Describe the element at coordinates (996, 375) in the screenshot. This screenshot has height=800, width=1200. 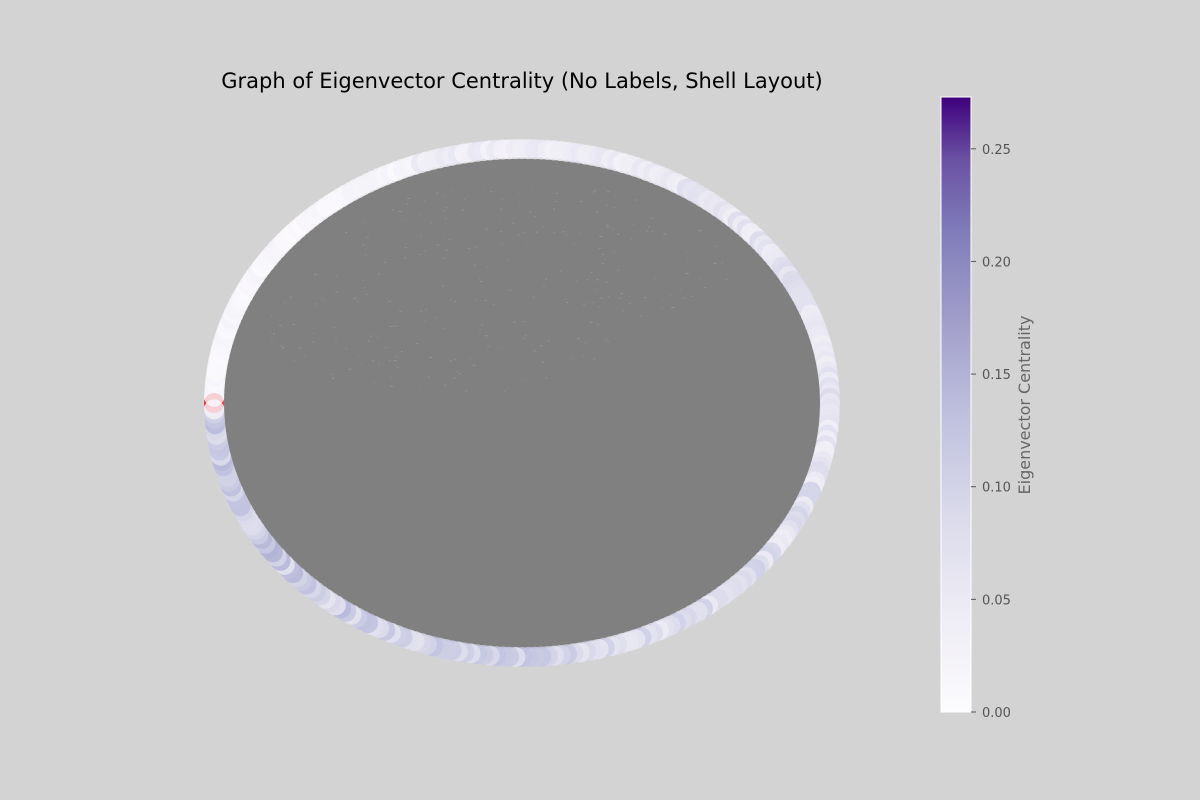
I see `colorbar-tick-label: 0.15` at that location.